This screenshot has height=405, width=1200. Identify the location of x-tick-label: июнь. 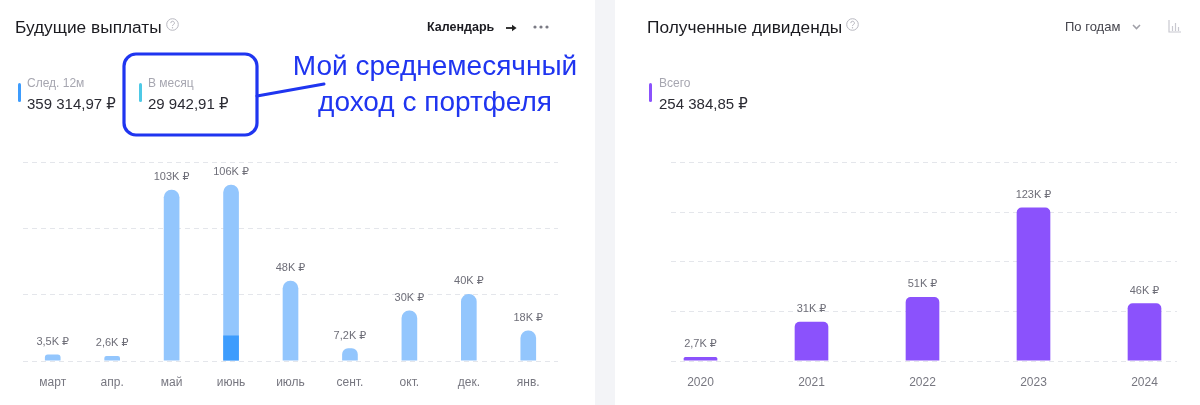
(231, 382).